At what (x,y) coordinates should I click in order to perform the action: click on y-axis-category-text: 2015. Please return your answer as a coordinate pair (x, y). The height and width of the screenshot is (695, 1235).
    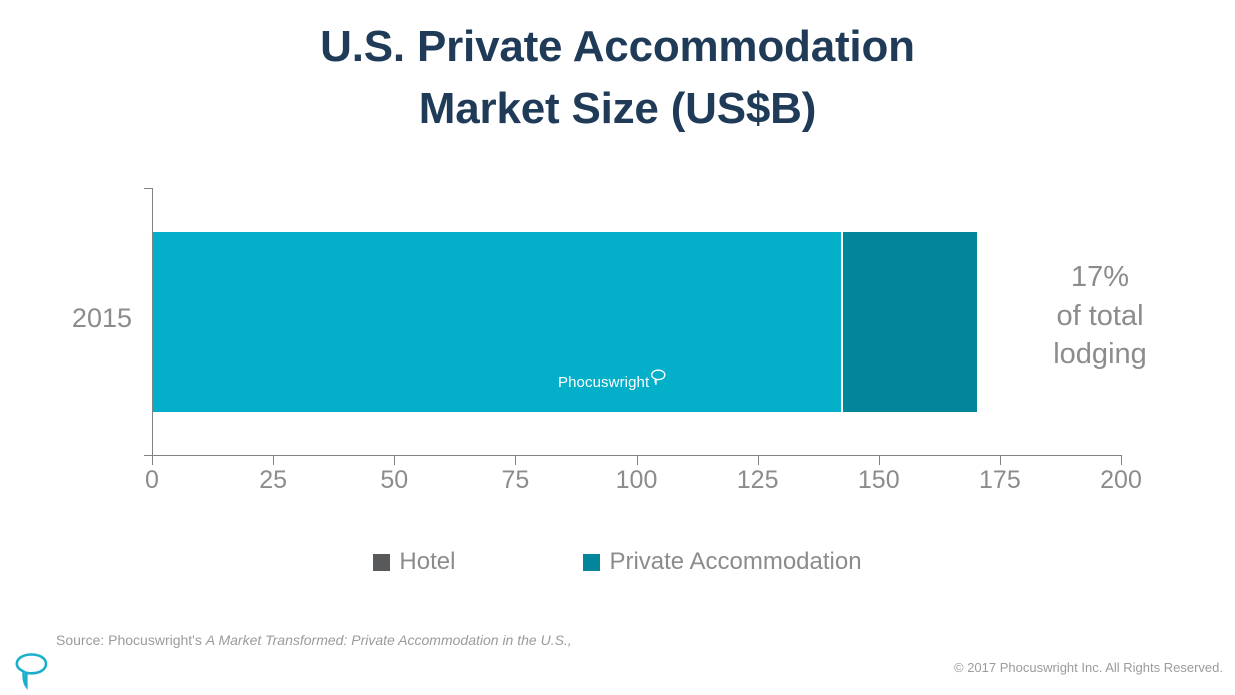
    Looking at the image, I should click on (101, 318).